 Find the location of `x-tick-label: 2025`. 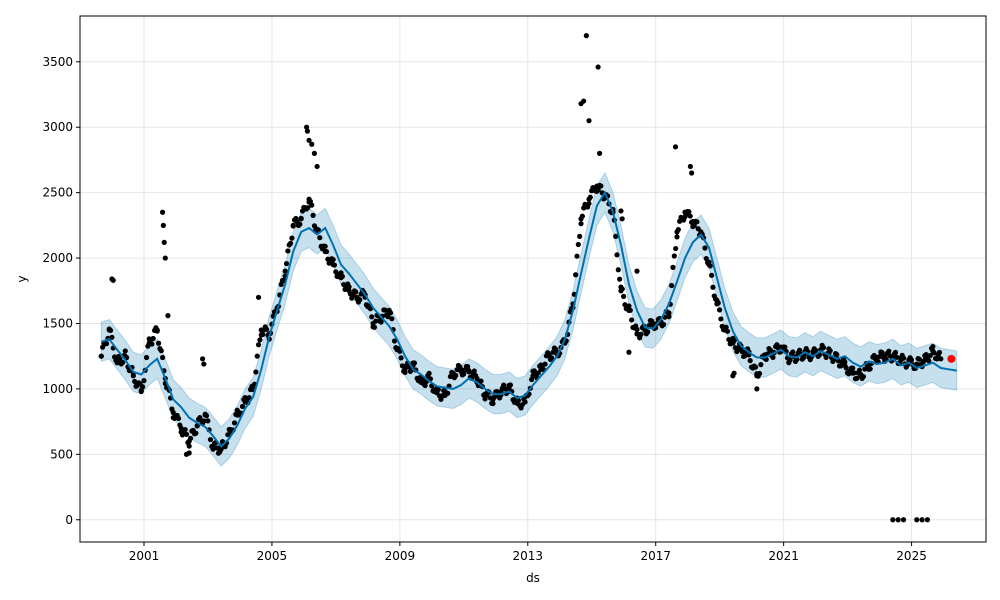

x-tick-label: 2025 is located at coordinates (911, 556).